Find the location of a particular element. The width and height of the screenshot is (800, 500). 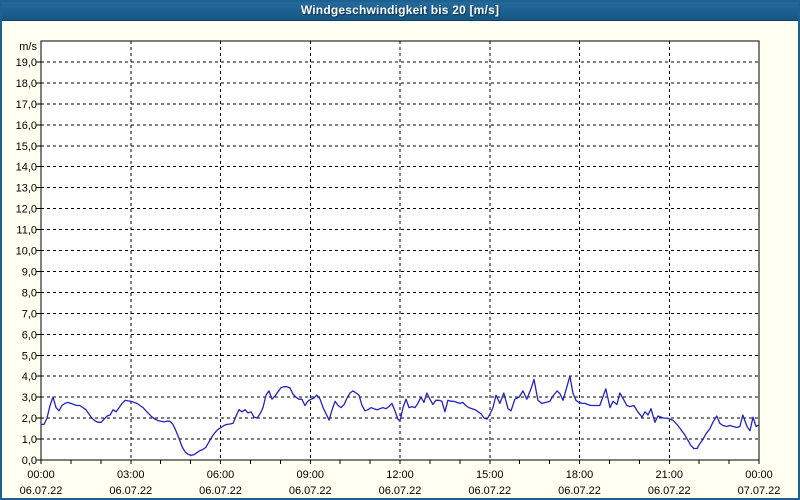

y-tick-label: 14,0 is located at coordinates (26, 168).